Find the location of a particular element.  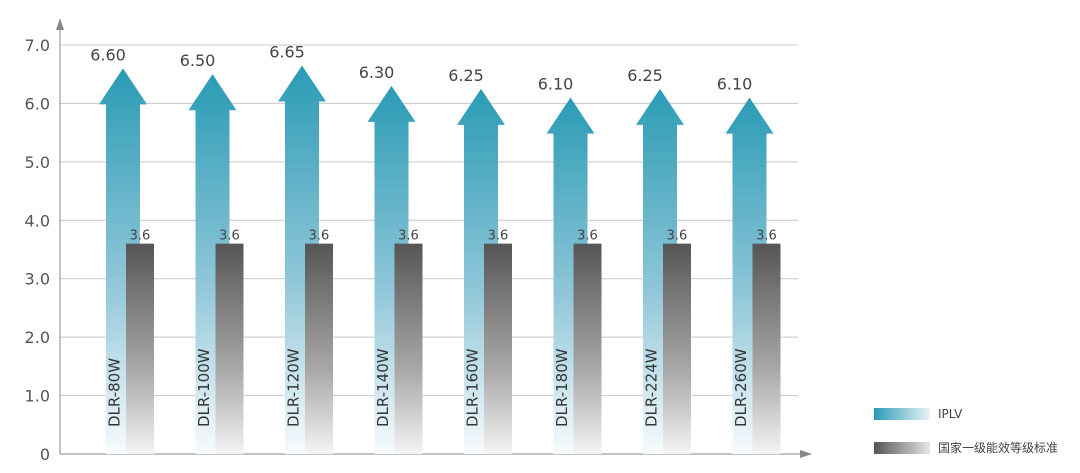

legend: IPLV 国家一级能效等级标准 is located at coordinates (966, 431).